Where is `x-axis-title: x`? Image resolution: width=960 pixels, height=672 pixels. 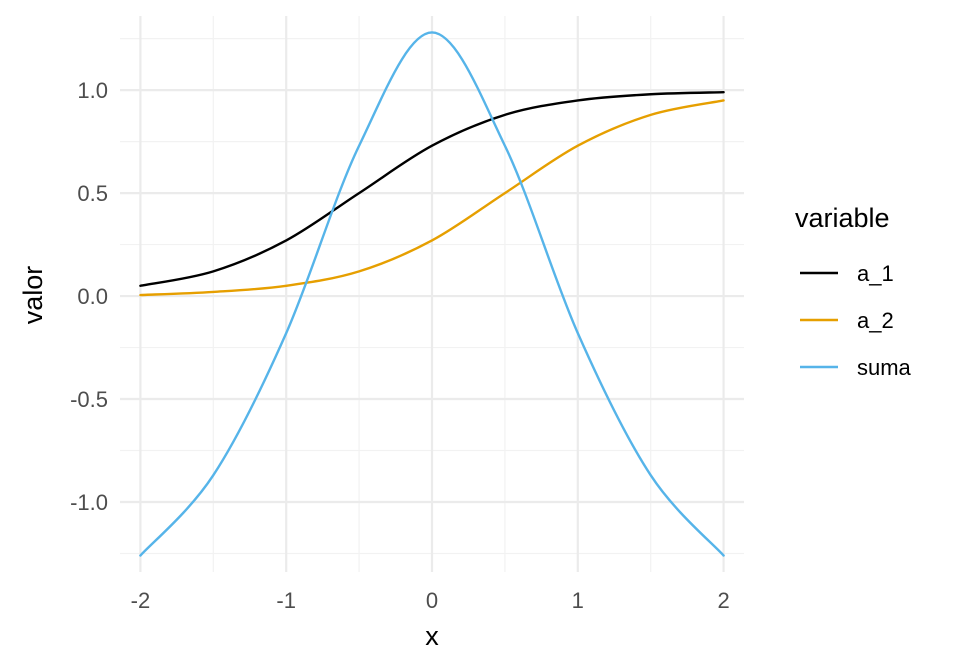
x-axis-title: x is located at coordinates (432, 636).